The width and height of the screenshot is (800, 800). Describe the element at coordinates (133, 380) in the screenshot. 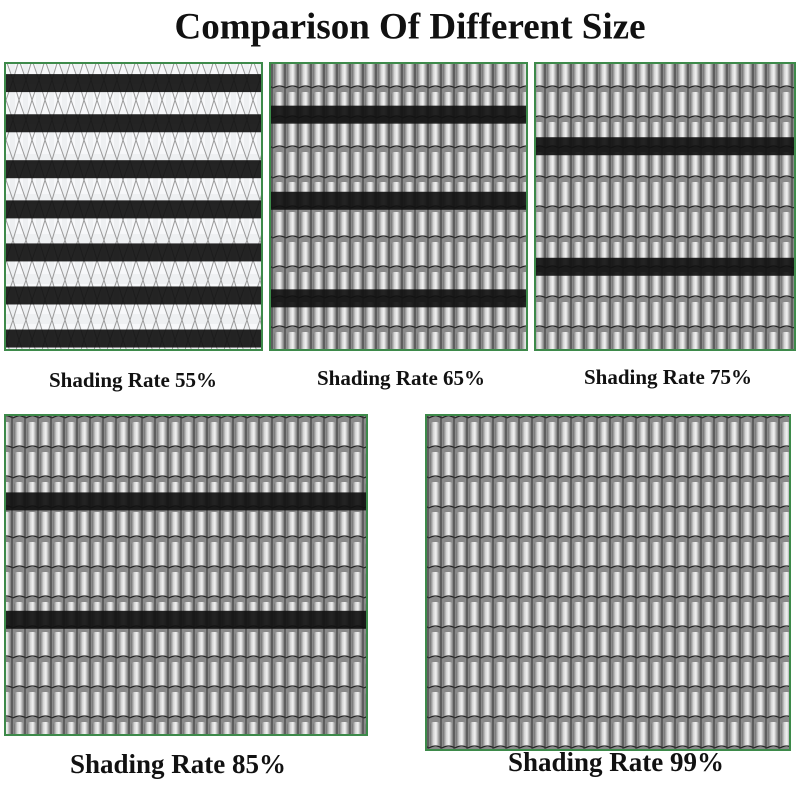

I see `panel-label: Shading Rate 55%` at that location.